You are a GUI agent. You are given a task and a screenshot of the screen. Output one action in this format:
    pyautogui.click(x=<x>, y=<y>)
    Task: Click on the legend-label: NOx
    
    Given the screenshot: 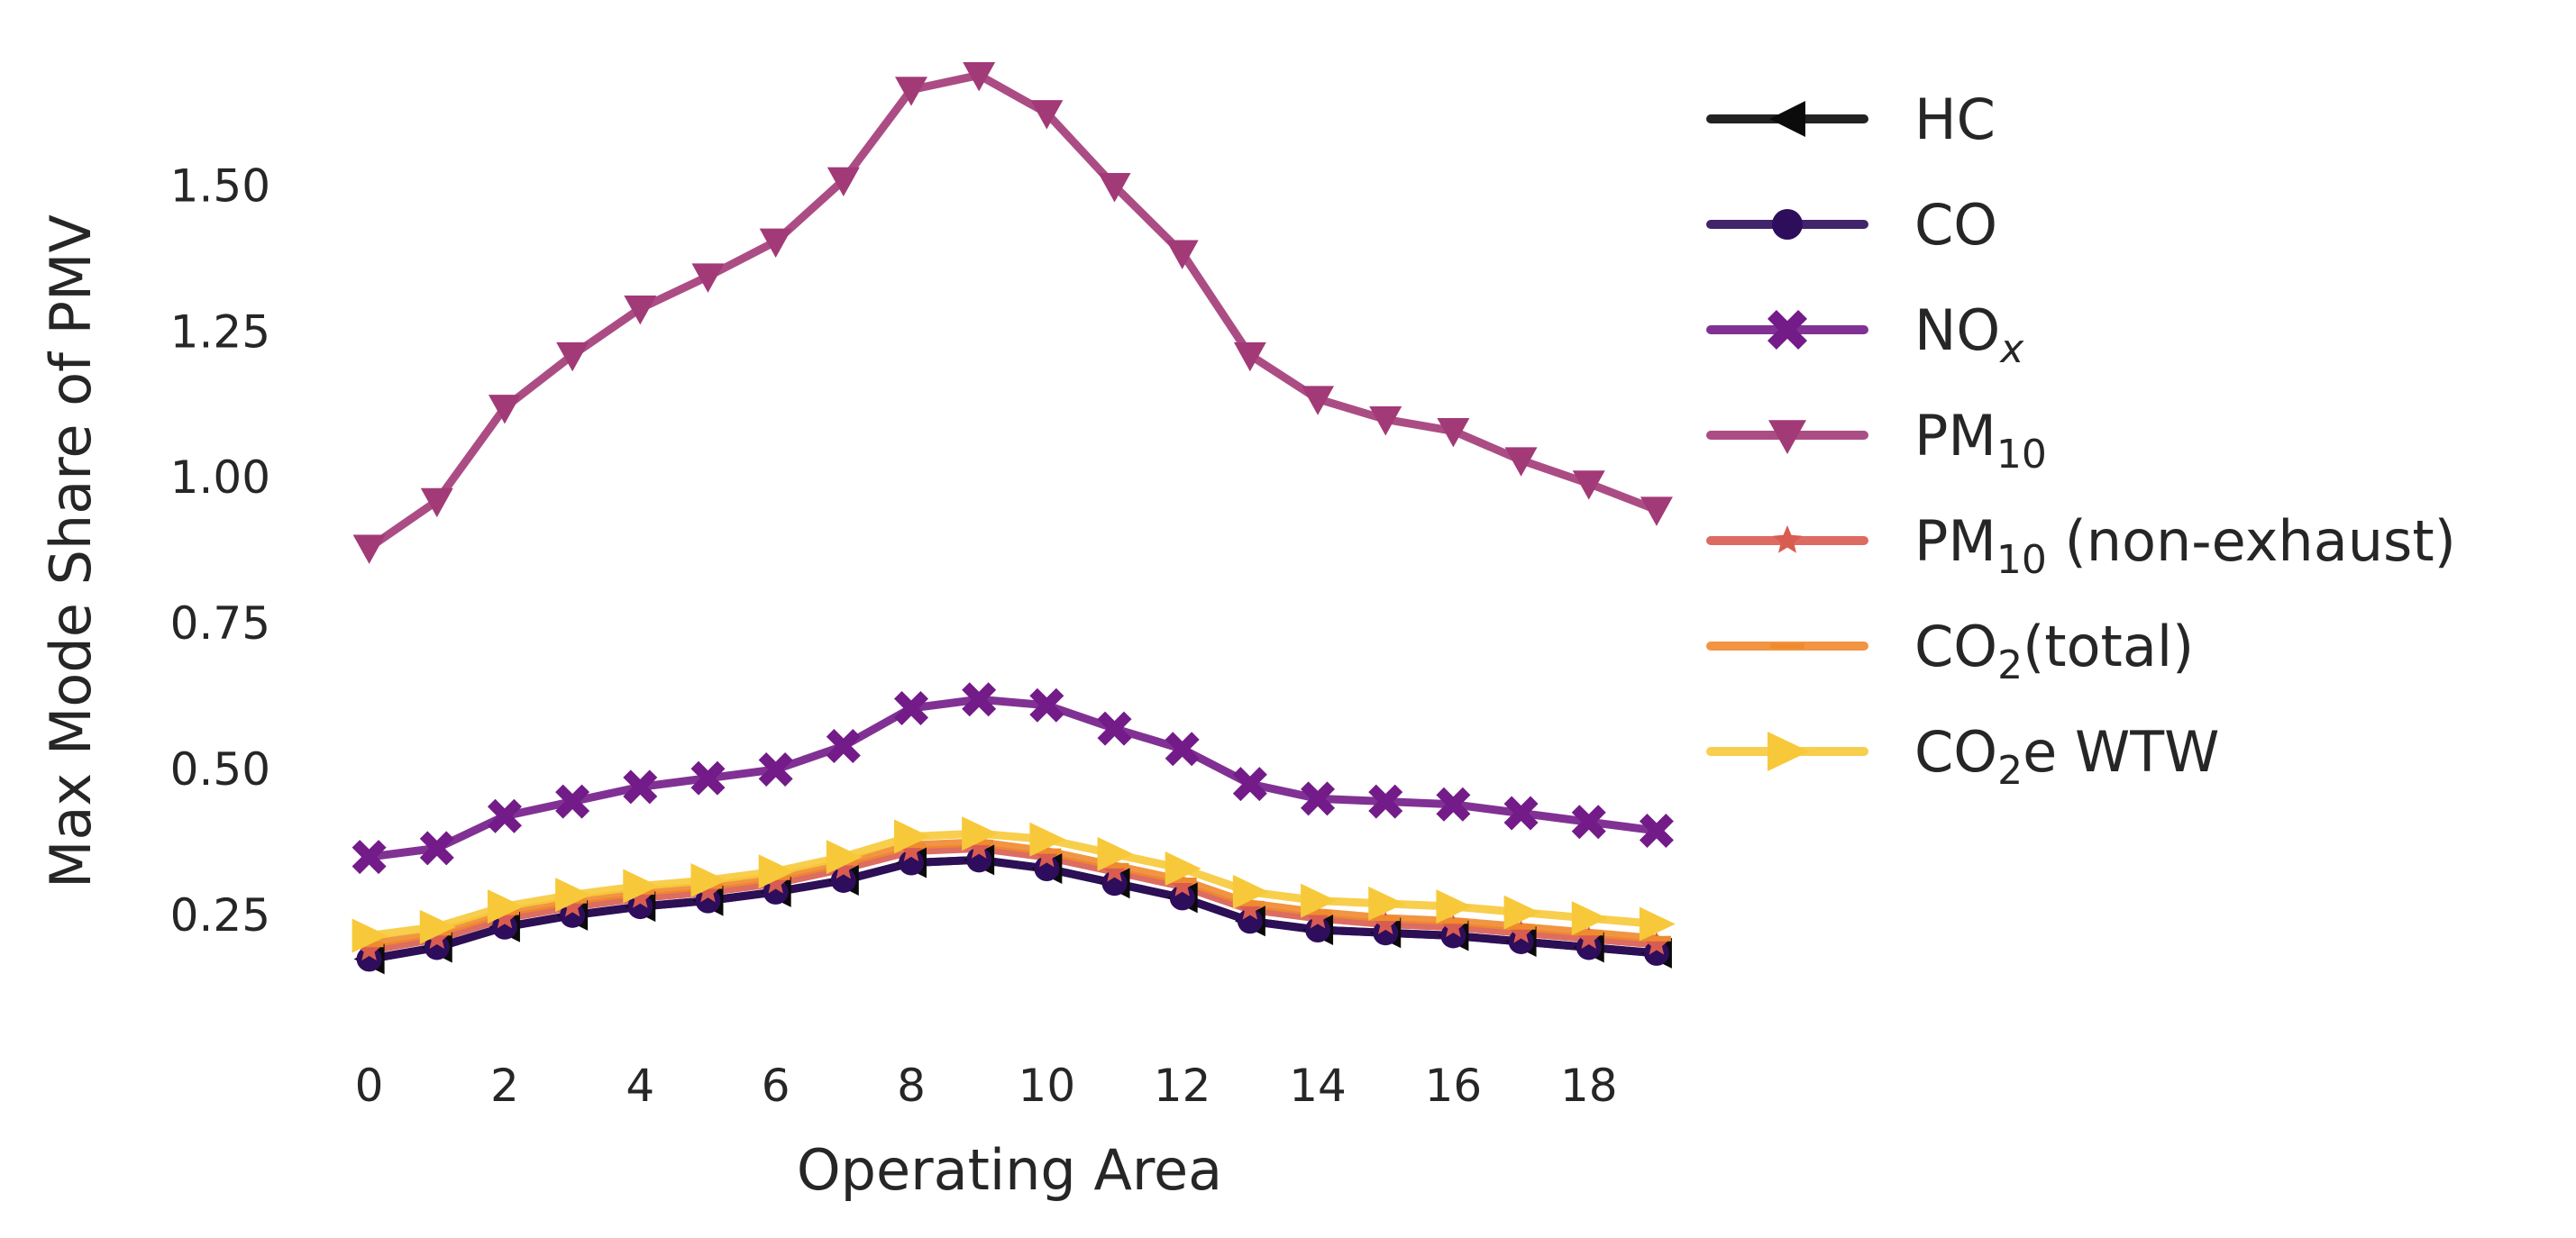 What is the action you would take?
    pyautogui.click(x=1969, y=334)
    